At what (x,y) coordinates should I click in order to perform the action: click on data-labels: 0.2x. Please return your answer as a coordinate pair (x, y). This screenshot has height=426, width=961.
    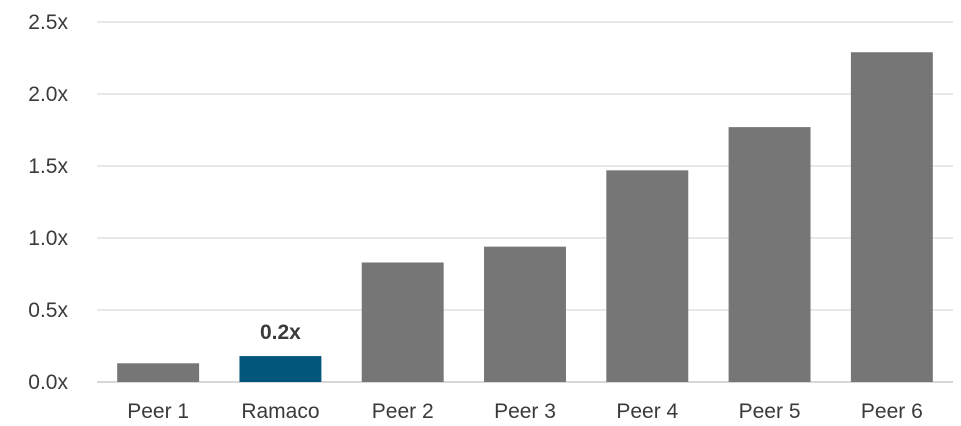
    Looking at the image, I should click on (280, 332).